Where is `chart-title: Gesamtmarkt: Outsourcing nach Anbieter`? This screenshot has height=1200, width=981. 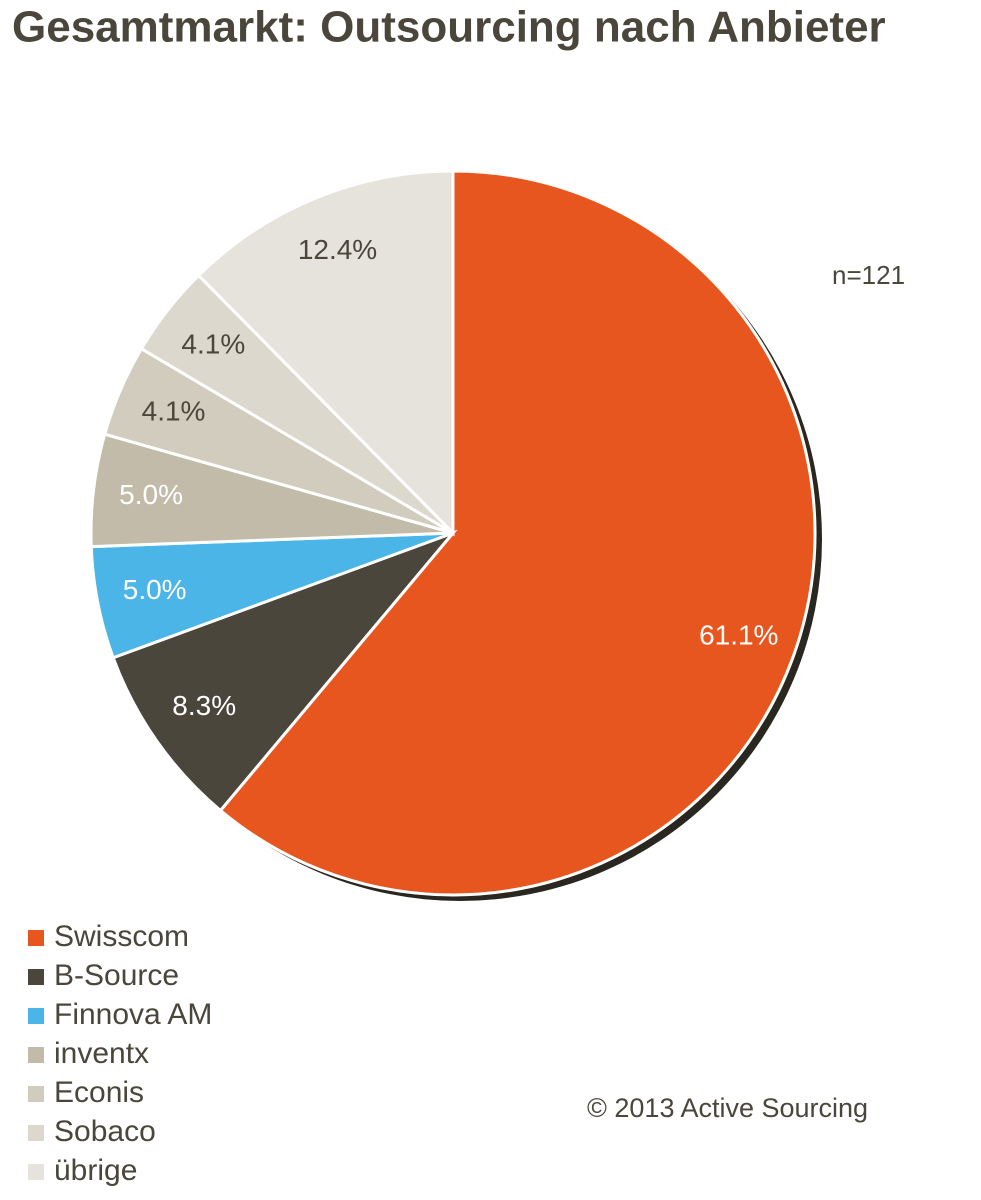 chart-title: Gesamtmarkt: Outsourcing nach Anbieter is located at coordinates (449, 27).